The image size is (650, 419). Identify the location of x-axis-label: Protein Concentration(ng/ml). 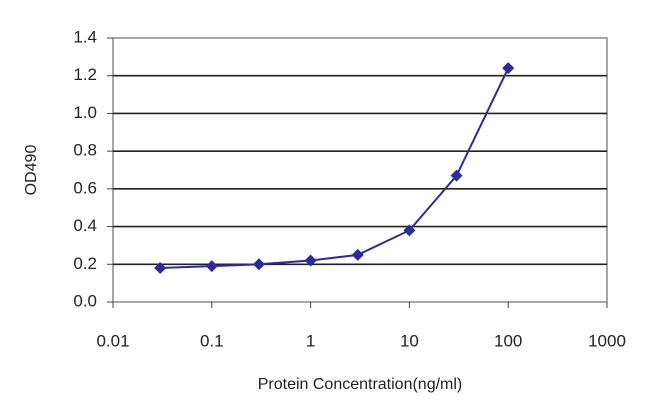
(360, 384).